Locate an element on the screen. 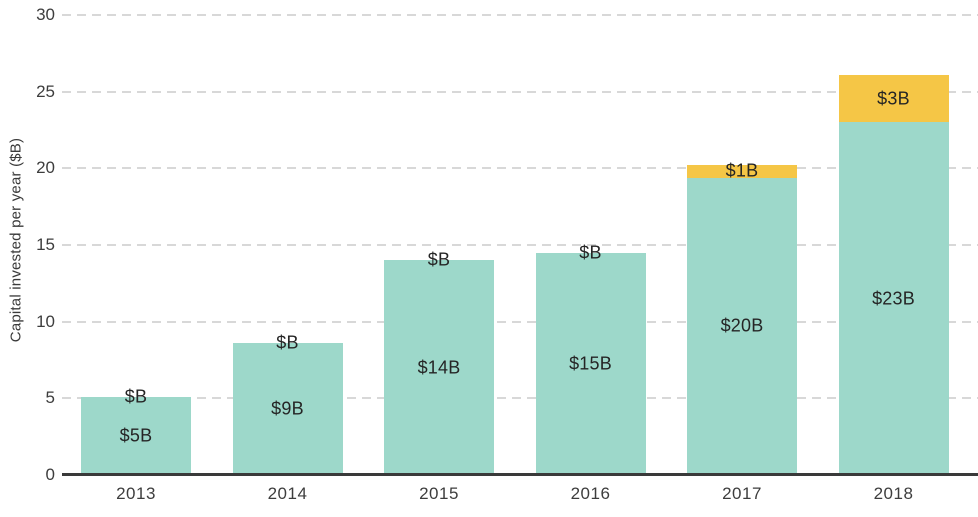  bar-value-label-teal: $20B is located at coordinates (742, 325).